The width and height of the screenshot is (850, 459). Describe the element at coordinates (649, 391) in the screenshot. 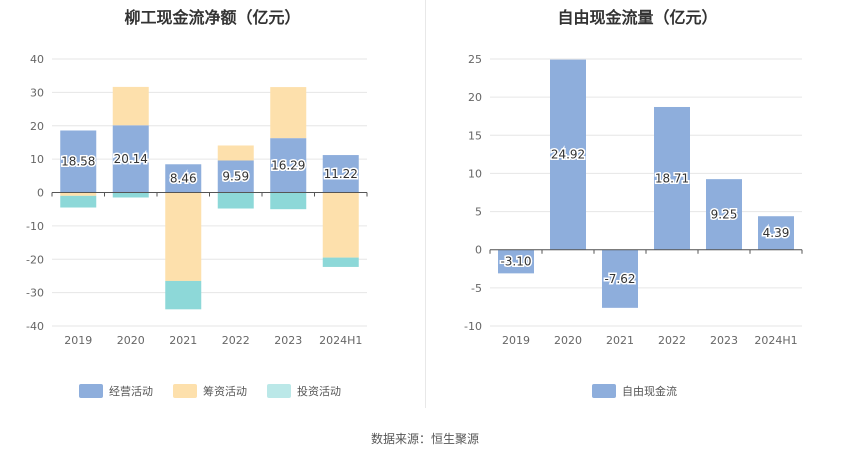

I see `right-legend-label: 自由现金流` at that location.